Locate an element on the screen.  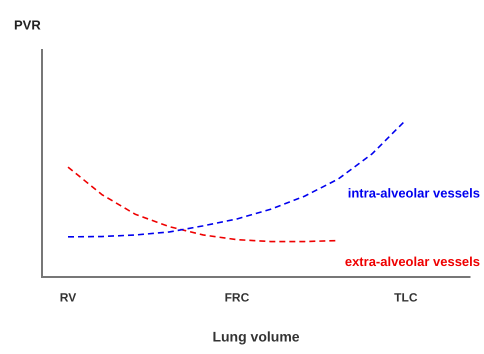
x-tick-label: RV is located at coordinates (68, 297).